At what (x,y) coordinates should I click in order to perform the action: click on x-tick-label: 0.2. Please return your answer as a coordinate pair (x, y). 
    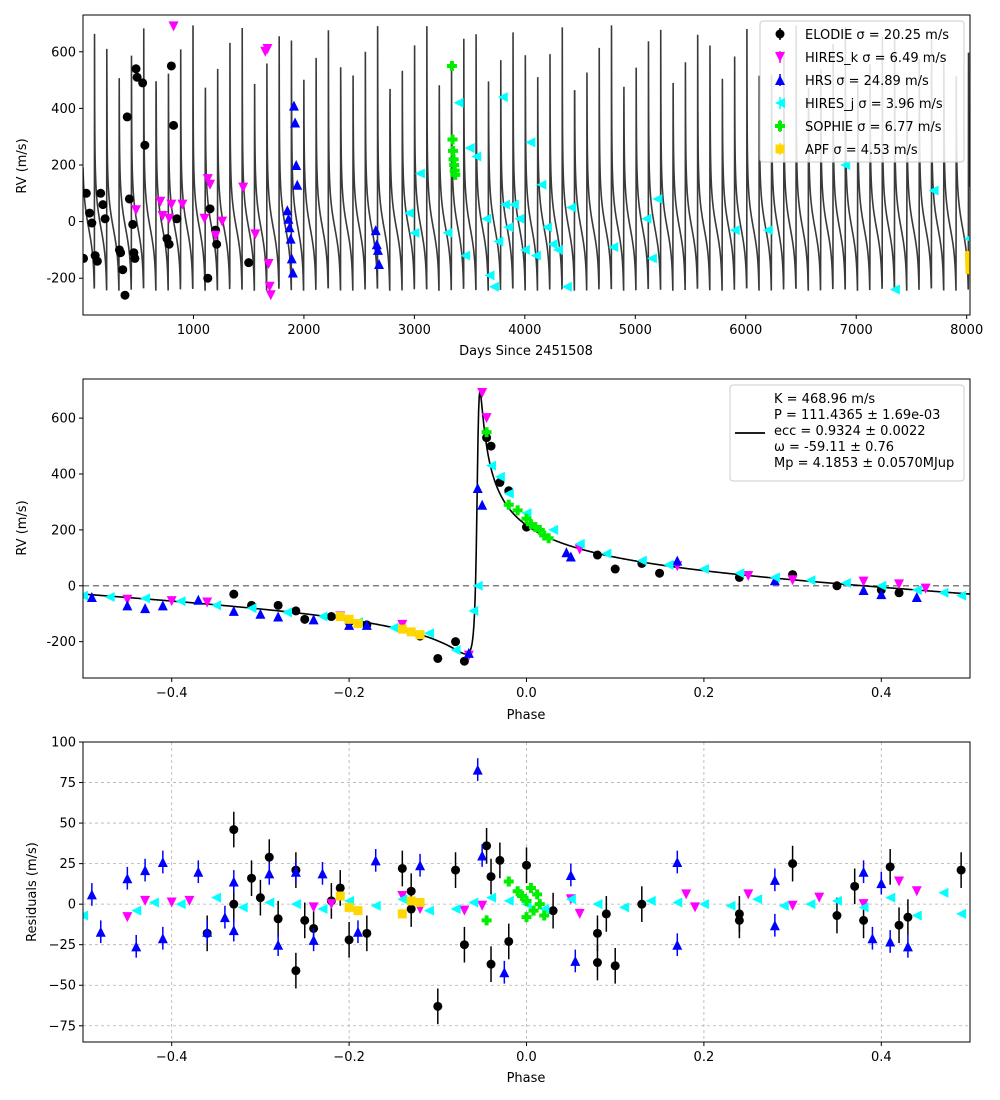
    Looking at the image, I should click on (704, 693).